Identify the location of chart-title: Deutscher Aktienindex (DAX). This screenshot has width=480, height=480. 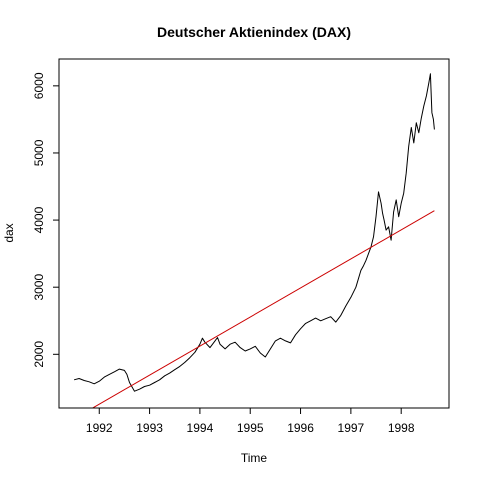
(254, 32).